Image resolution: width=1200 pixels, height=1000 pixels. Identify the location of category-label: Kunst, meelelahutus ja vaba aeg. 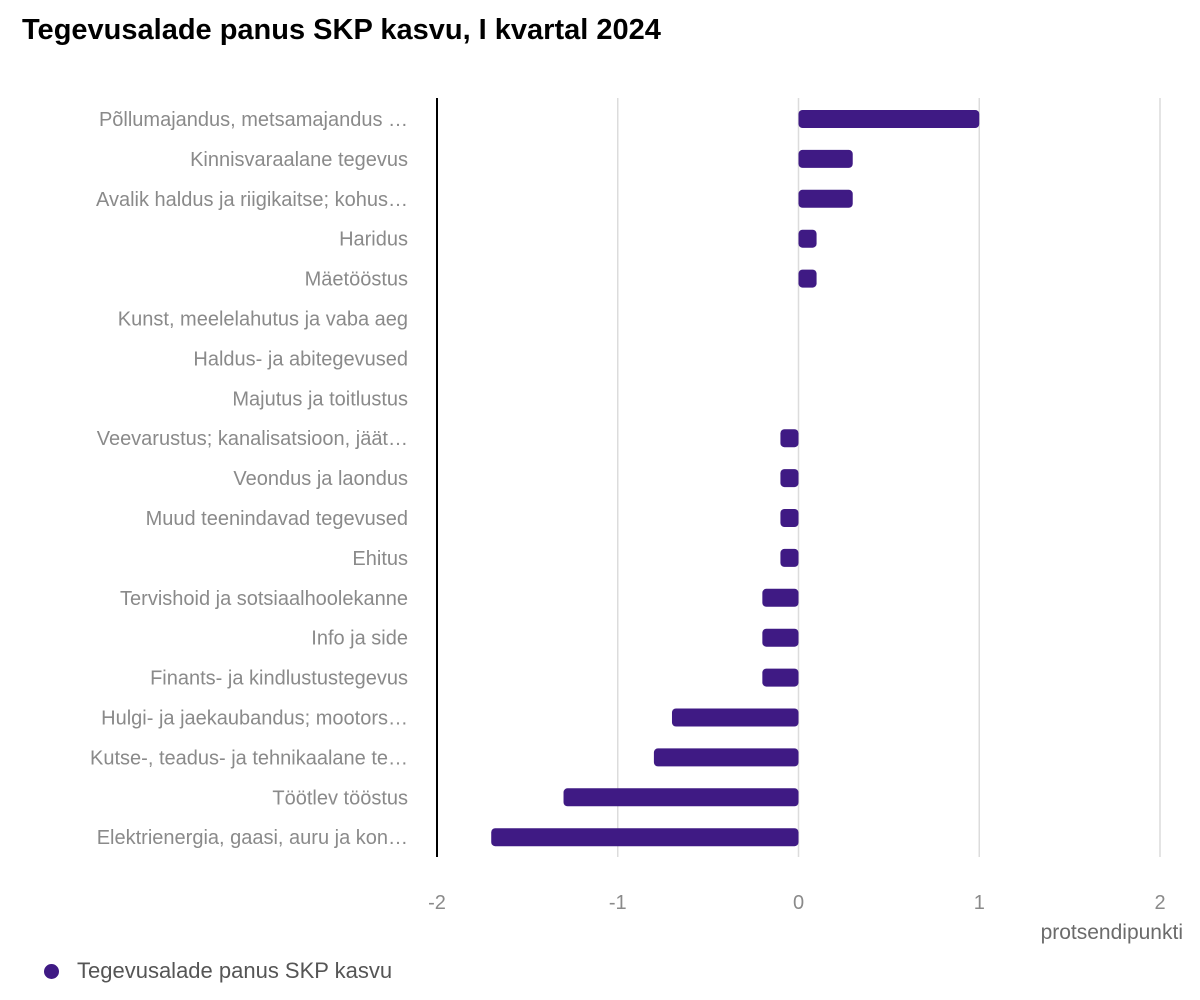
(263, 320).